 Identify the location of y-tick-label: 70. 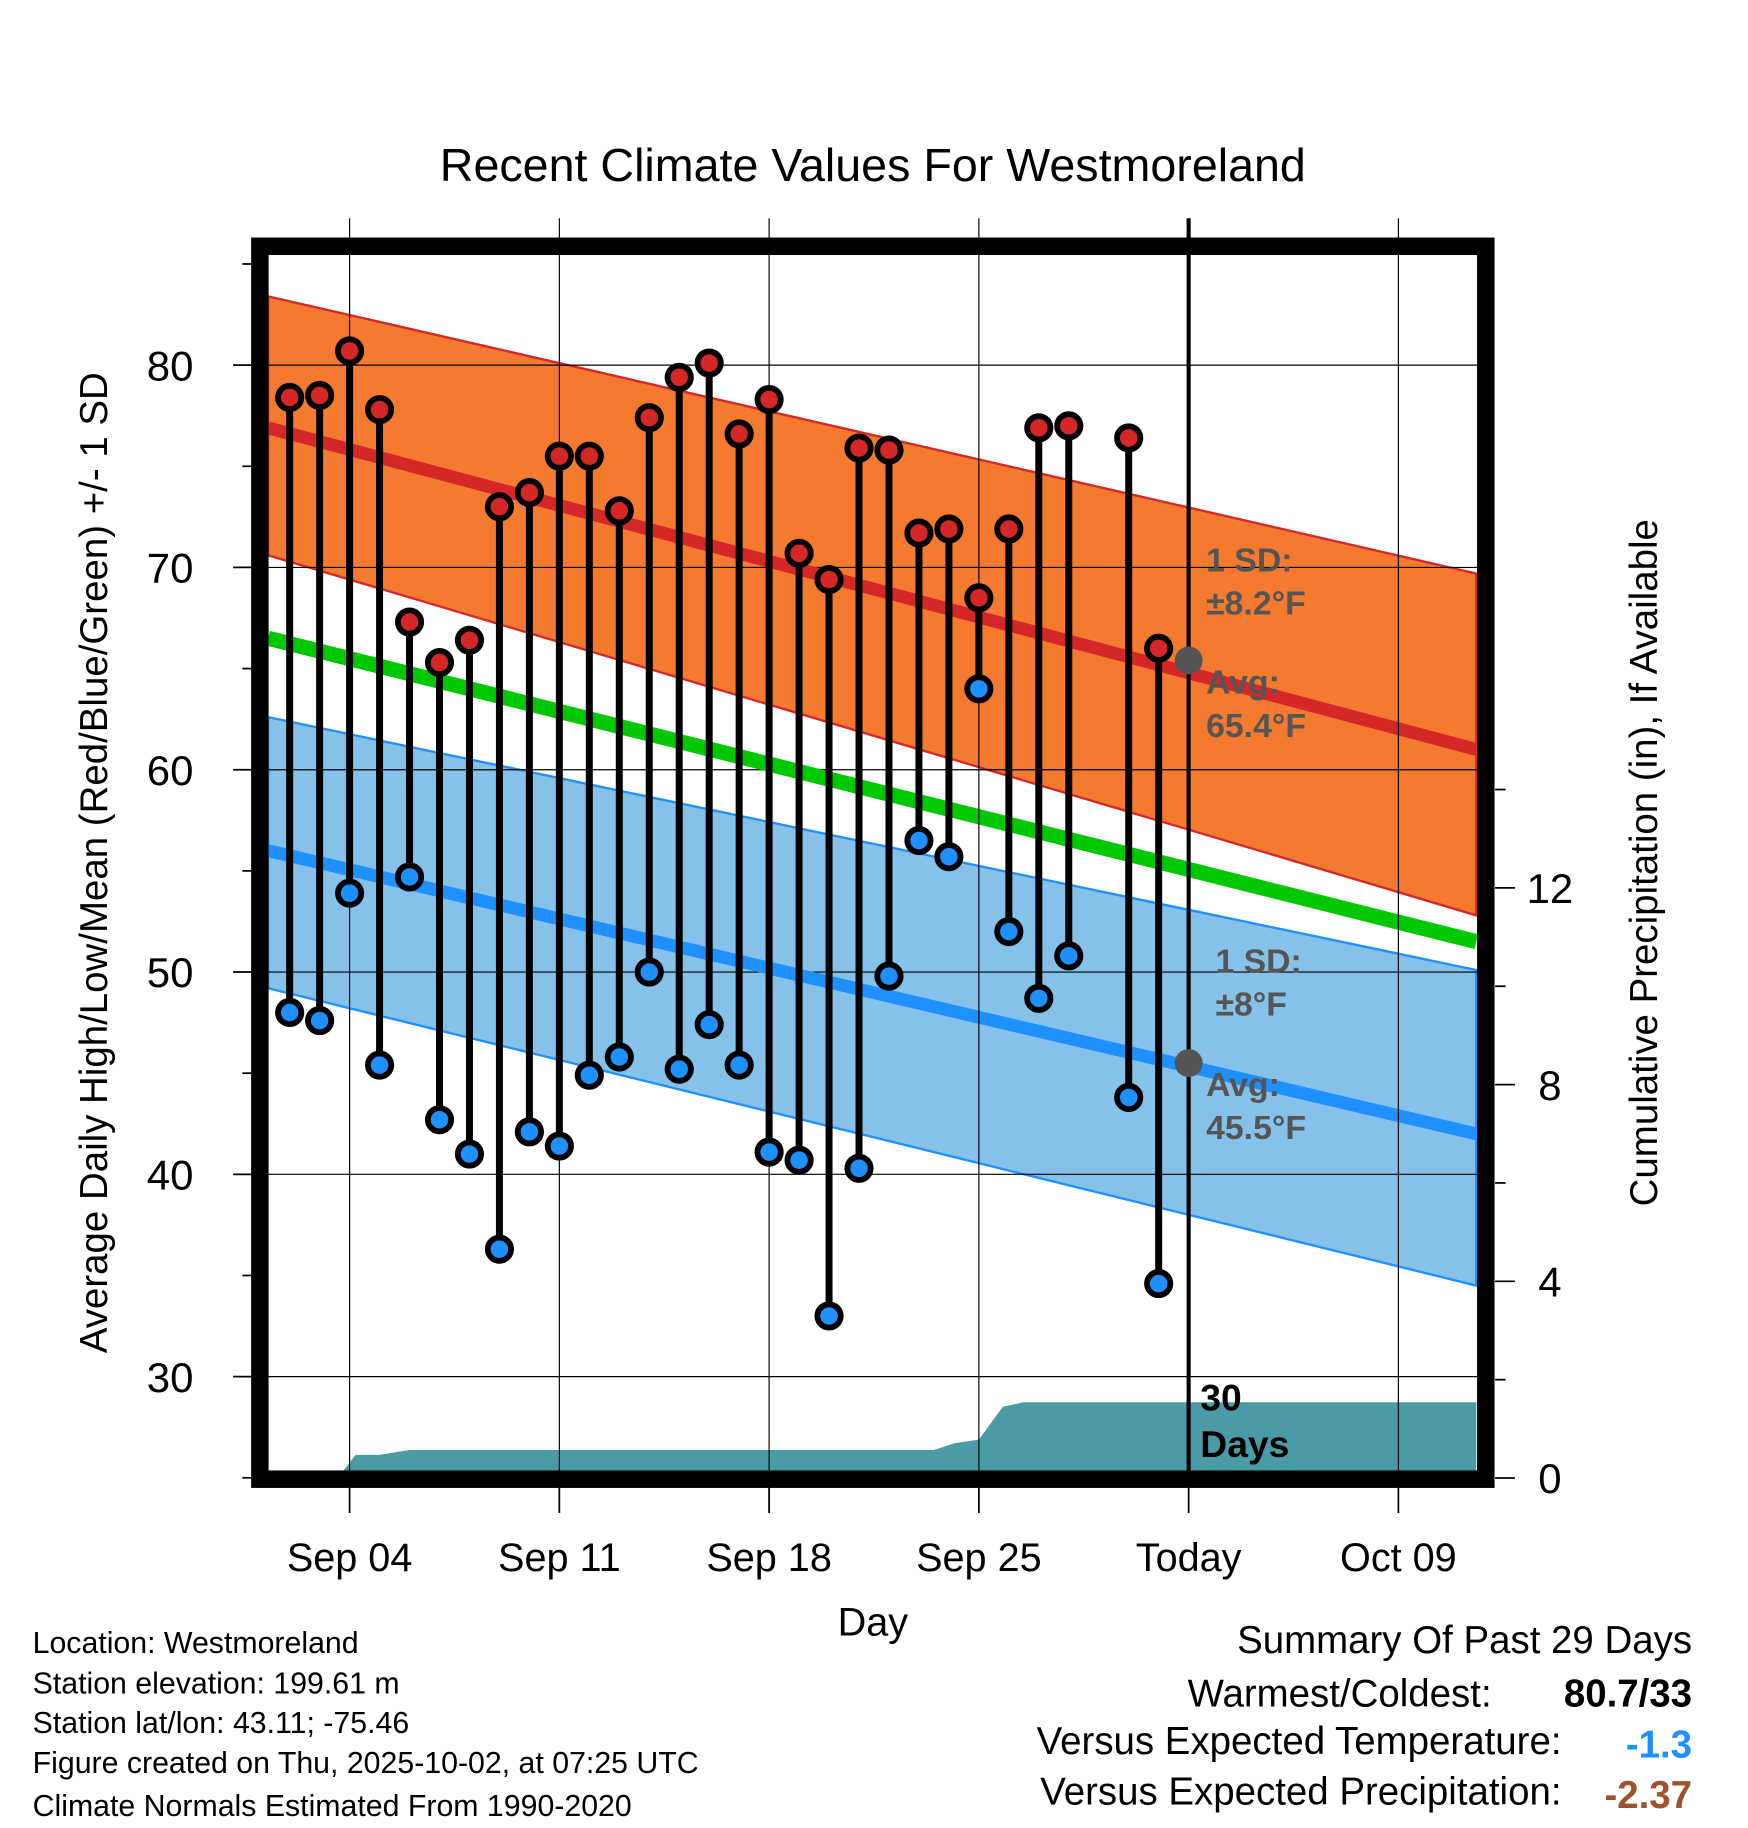
(170, 568).